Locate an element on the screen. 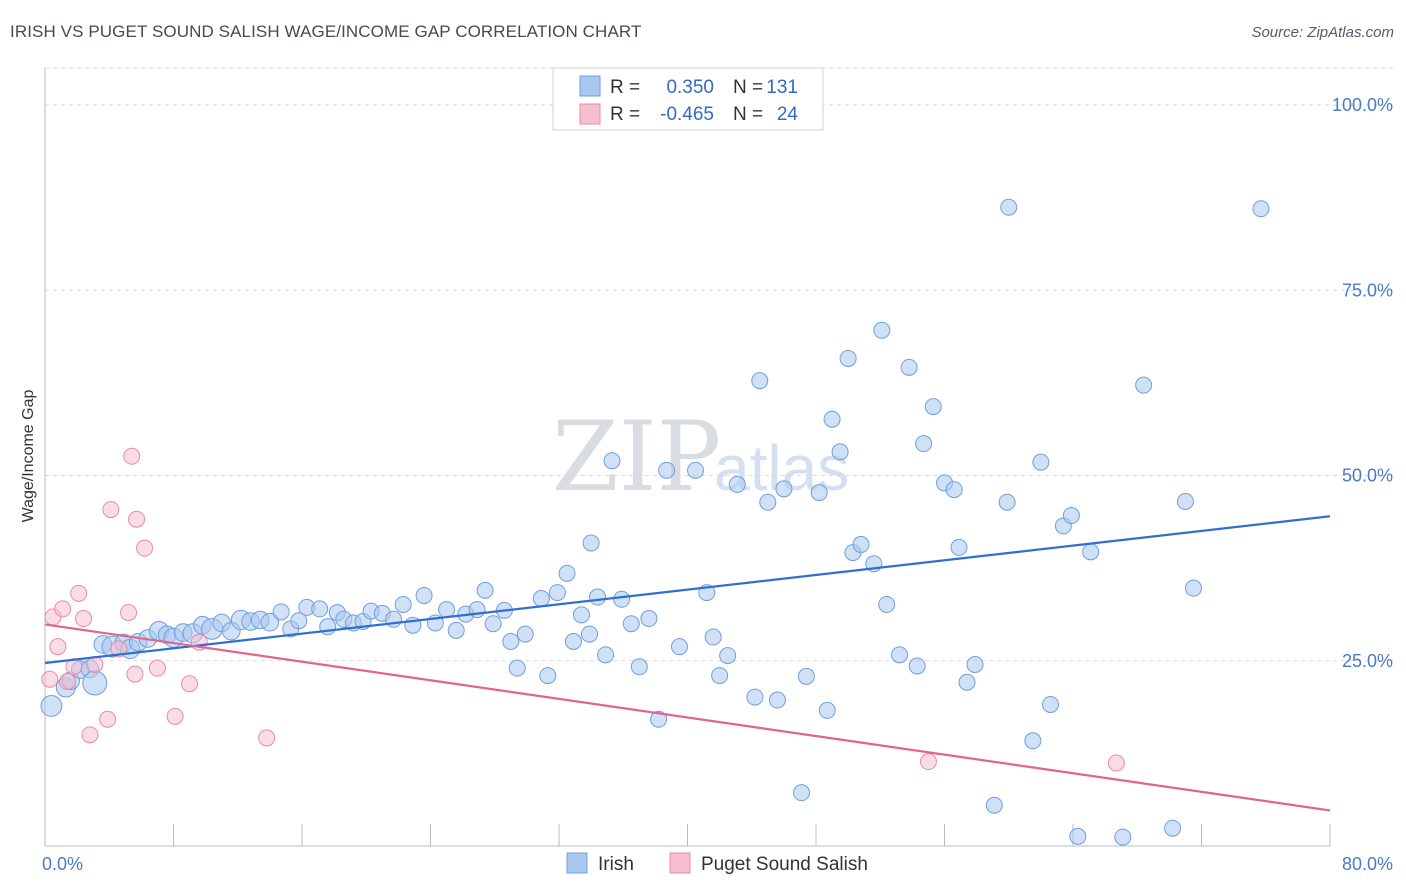  source-credit: Source: ZipAtlas.com is located at coordinates (1322, 32).